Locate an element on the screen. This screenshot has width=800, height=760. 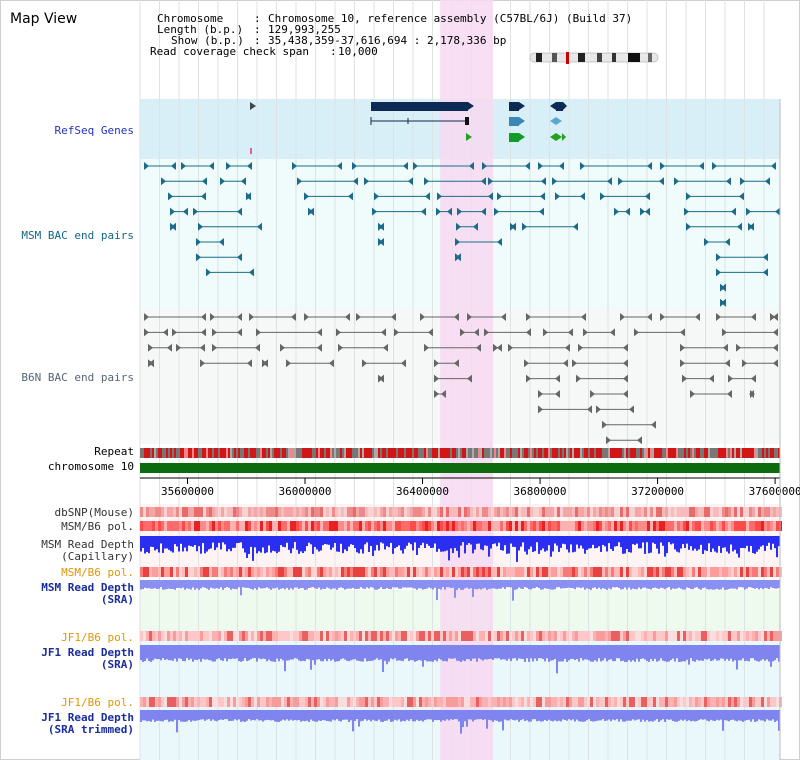
header-span-label: Read coverage check span is located at coordinates (229, 51).